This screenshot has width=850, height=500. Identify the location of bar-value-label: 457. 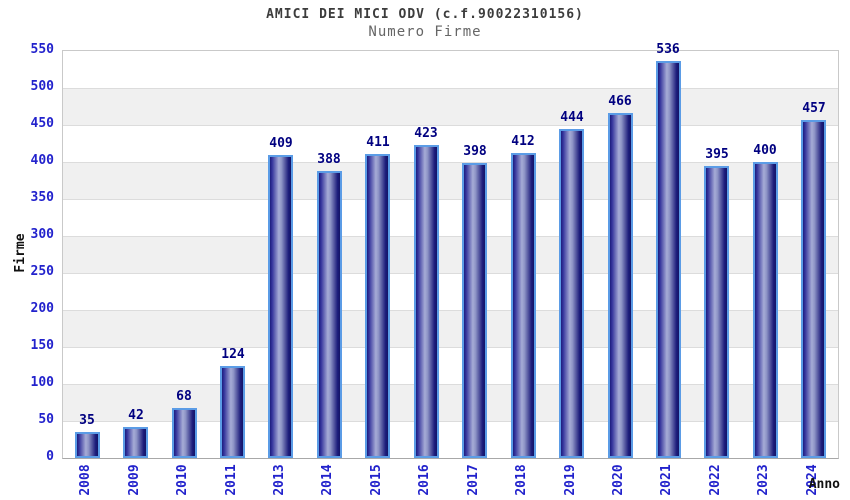
(814, 108).